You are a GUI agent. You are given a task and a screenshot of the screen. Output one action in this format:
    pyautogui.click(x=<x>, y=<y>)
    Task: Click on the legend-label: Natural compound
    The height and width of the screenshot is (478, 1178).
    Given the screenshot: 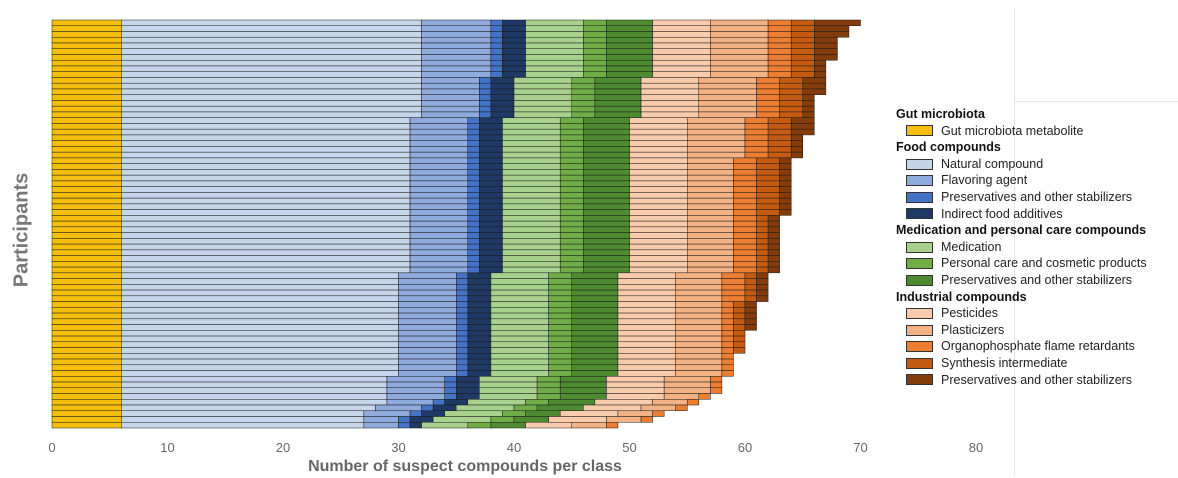 What is the action you would take?
    pyautogui.click(x=992, y=163)
    